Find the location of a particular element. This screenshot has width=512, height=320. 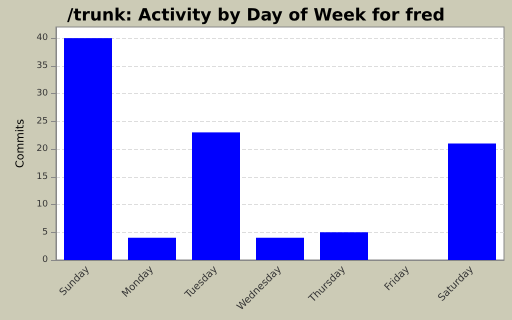

y-tick-label: 20 is located at coordinates (42, 149).